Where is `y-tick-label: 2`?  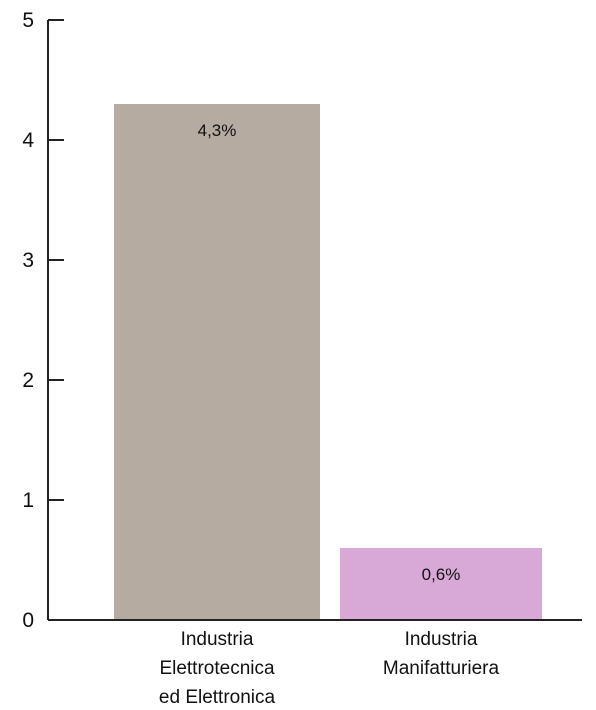
y-tick-label: 2 is located at coordinates (28, 380).